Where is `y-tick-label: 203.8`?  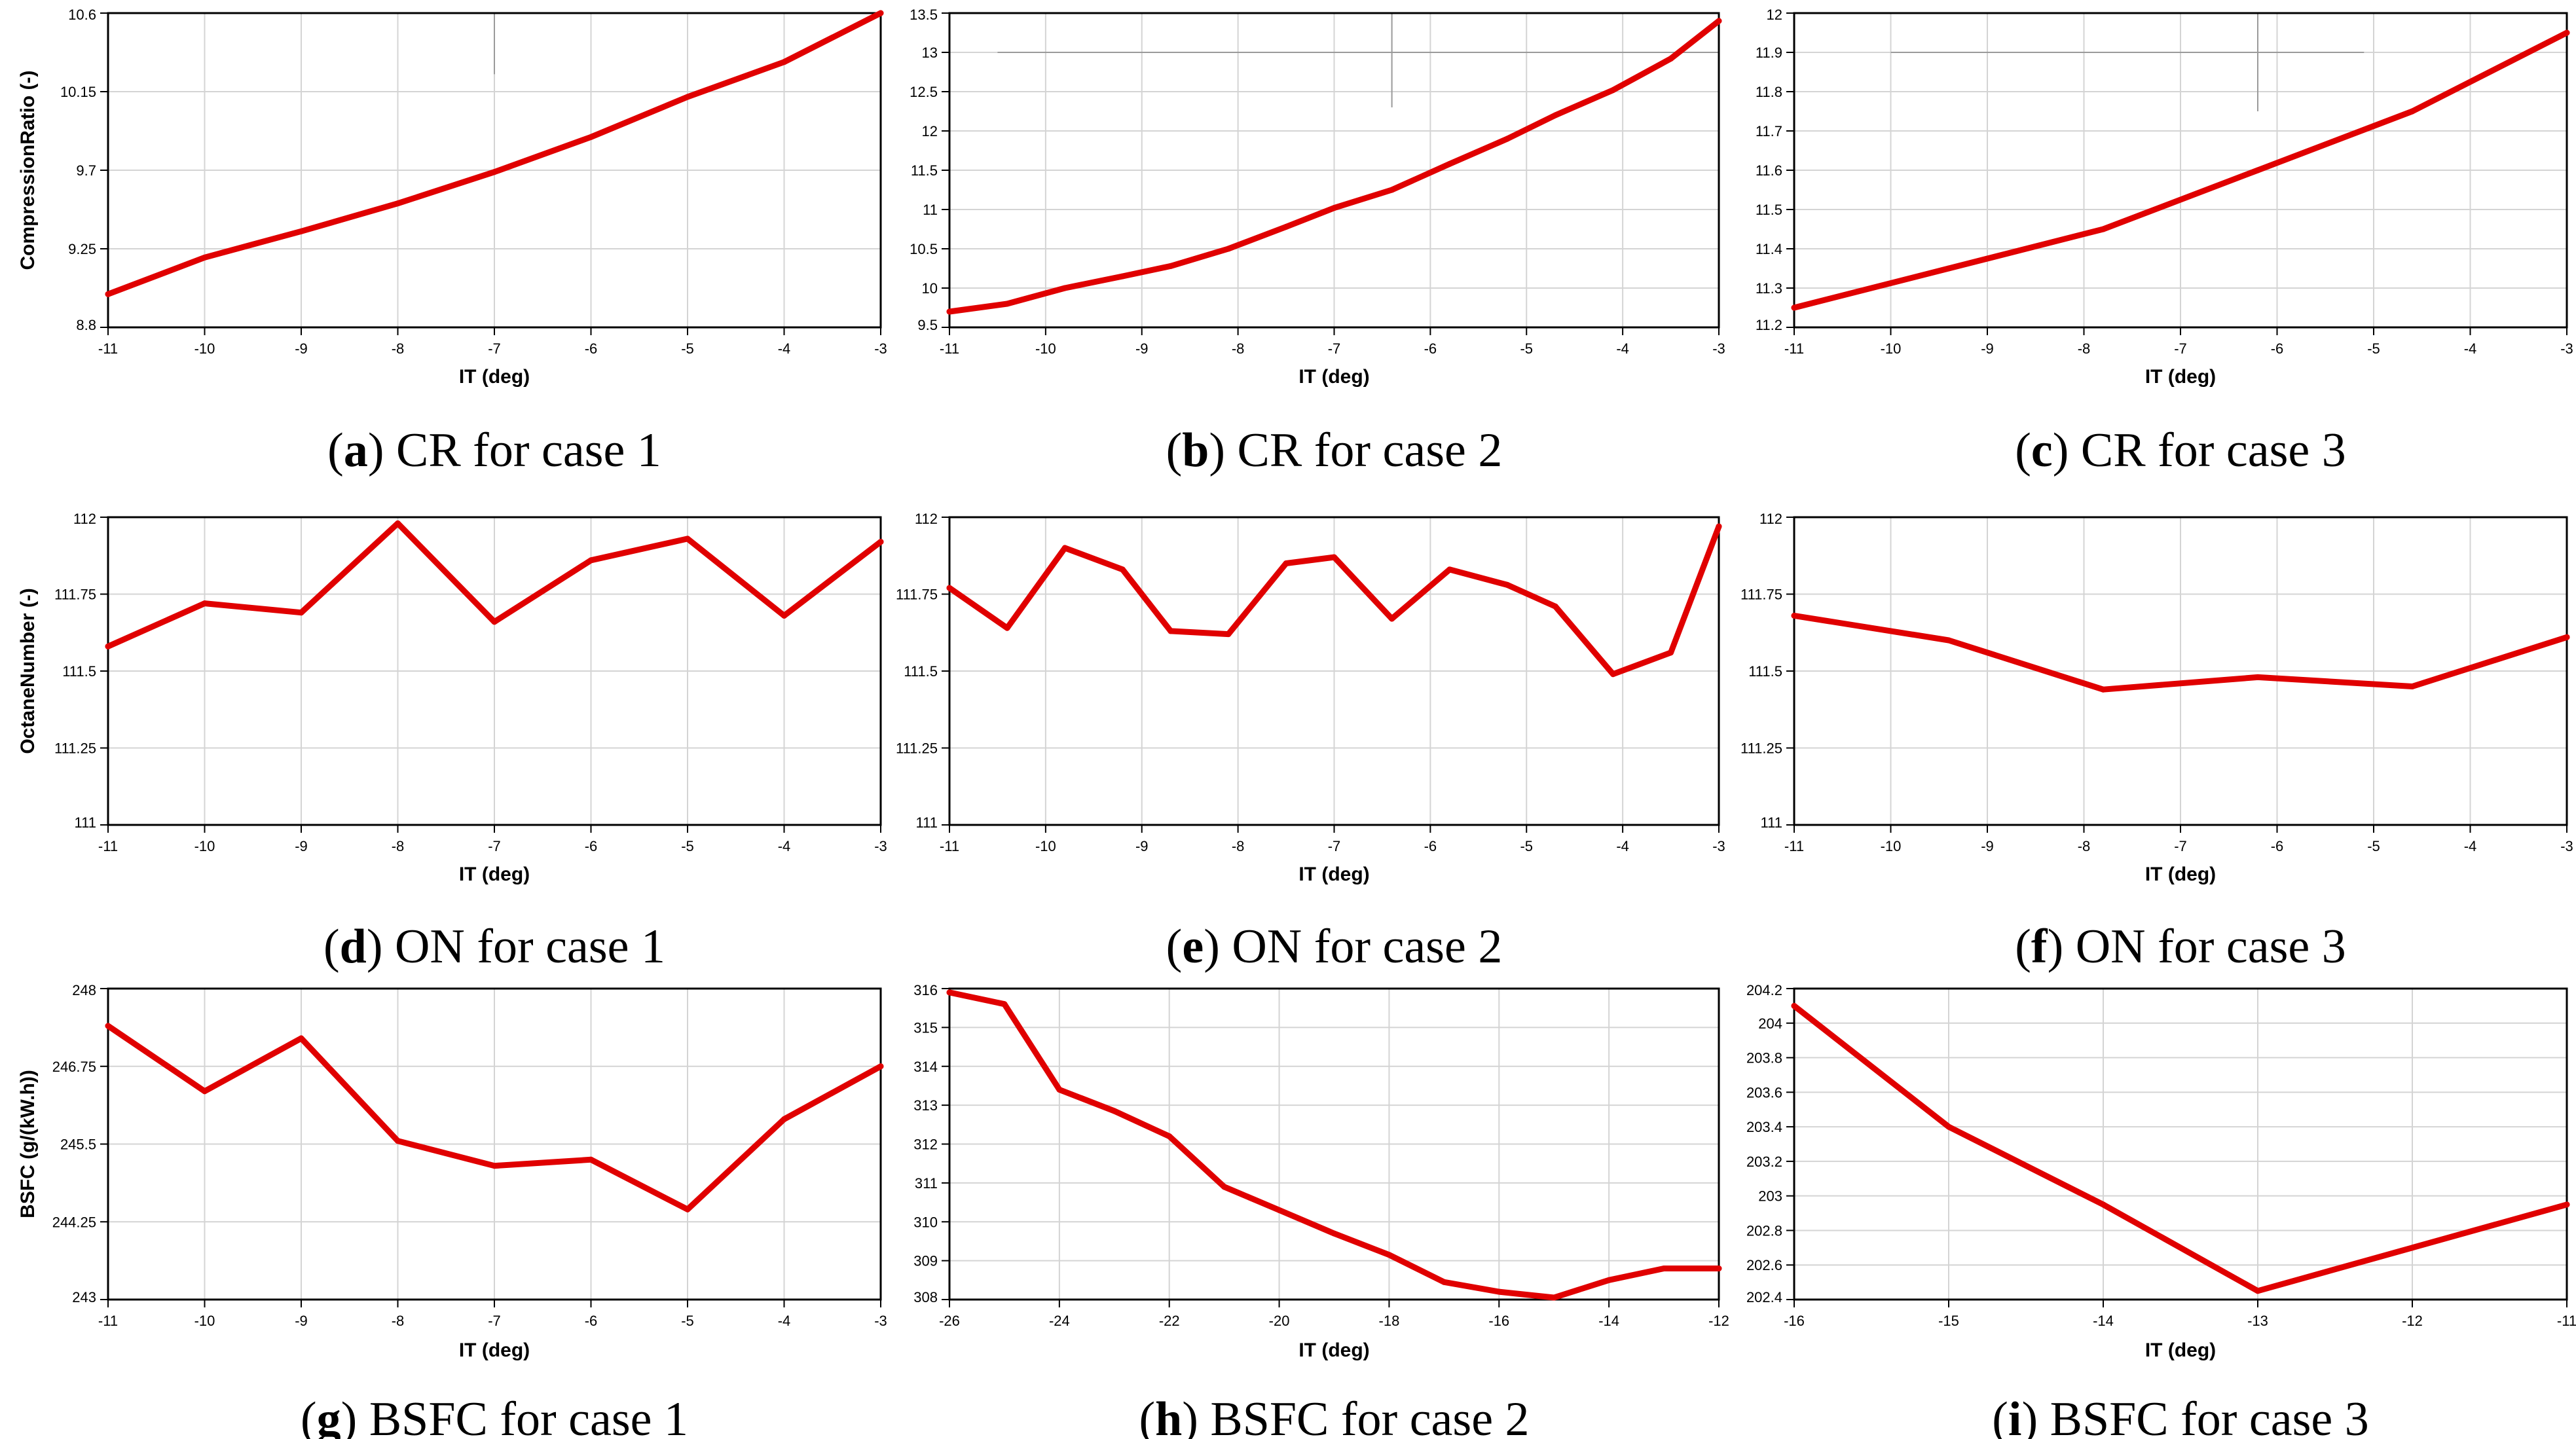 y-tick-label: 203.8 is located at coordinates (1764, 1058).